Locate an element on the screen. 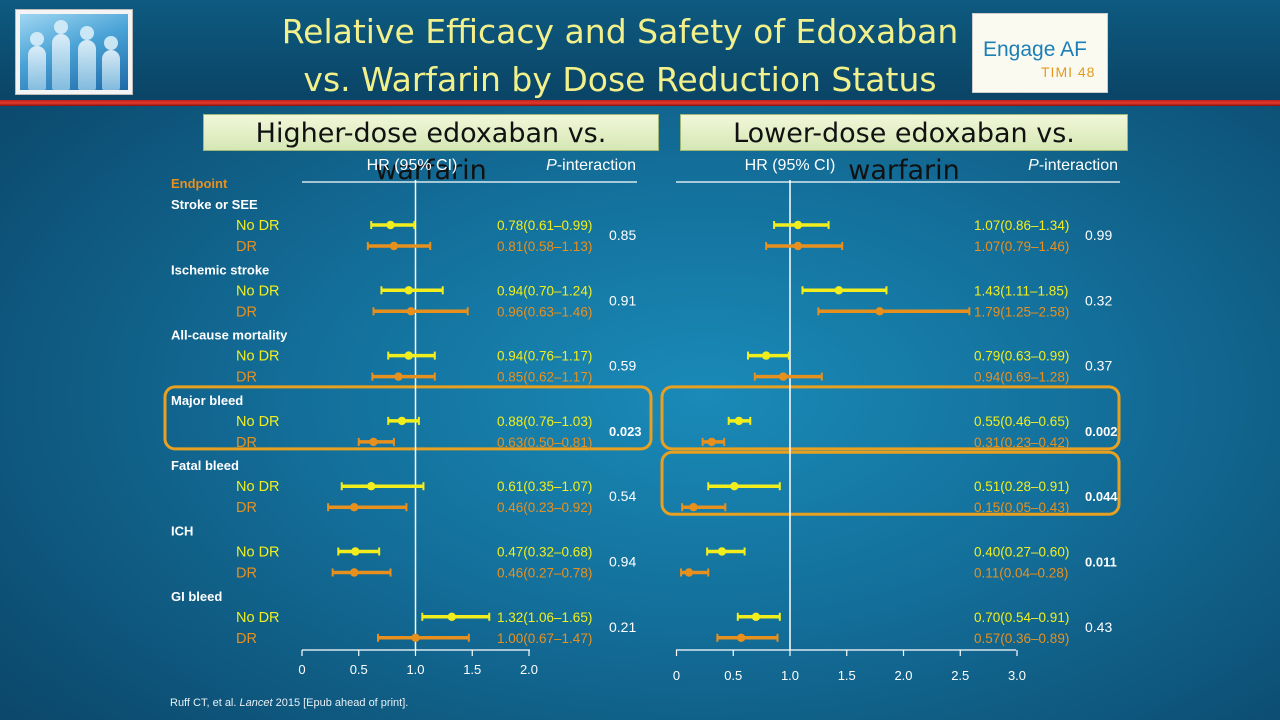 The height and width of the screenshot is (720, 1280). endpoint-label: Stroke or SEE is located at coordinates (214, 204).